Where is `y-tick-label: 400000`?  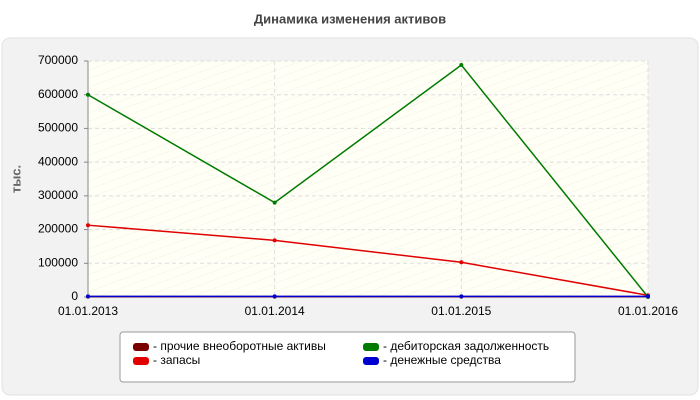 y-tick-label: 400000 is located at coordinates (58, 161).